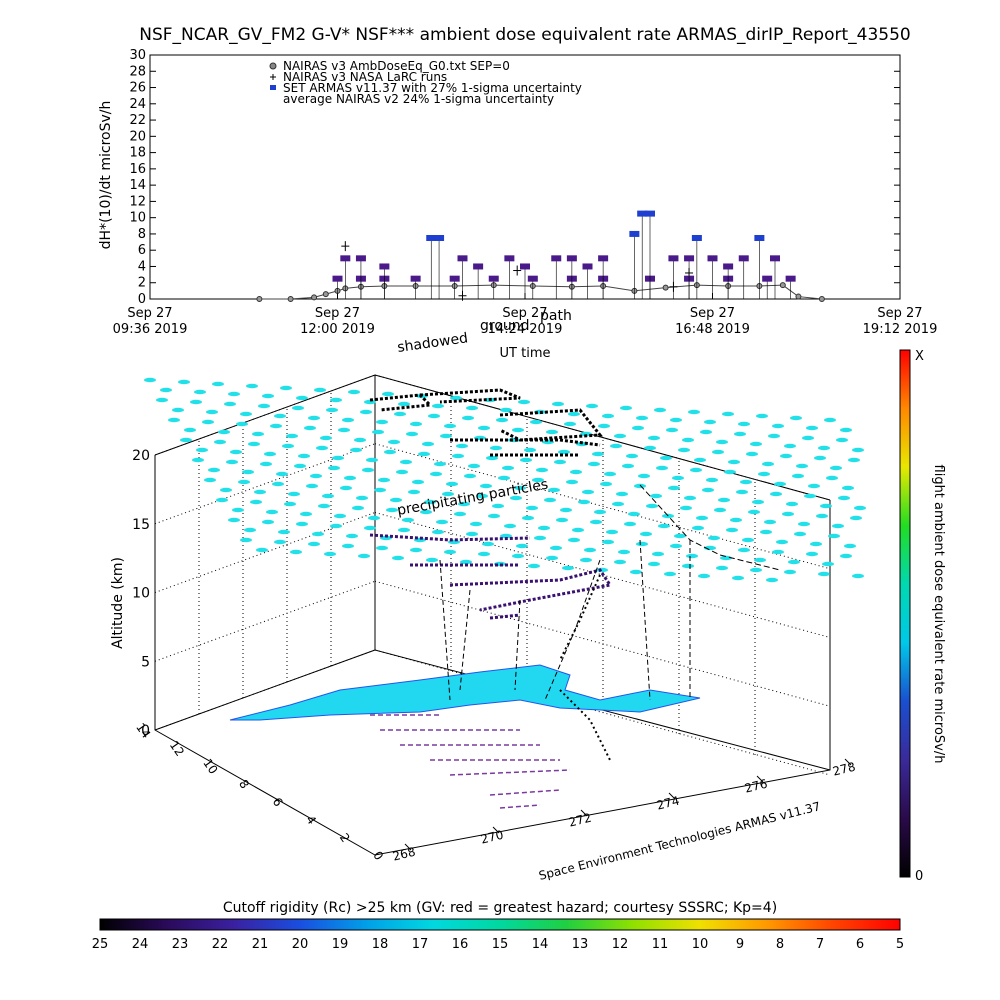 This screenshot has width=1000, height=1000. I want to click on cutoff-colorbar-ticks: 25 24 23 22 21 20 19 18 17 16 15 14 13 12 11 10 9 8 7 6 5, so click(498, 944).